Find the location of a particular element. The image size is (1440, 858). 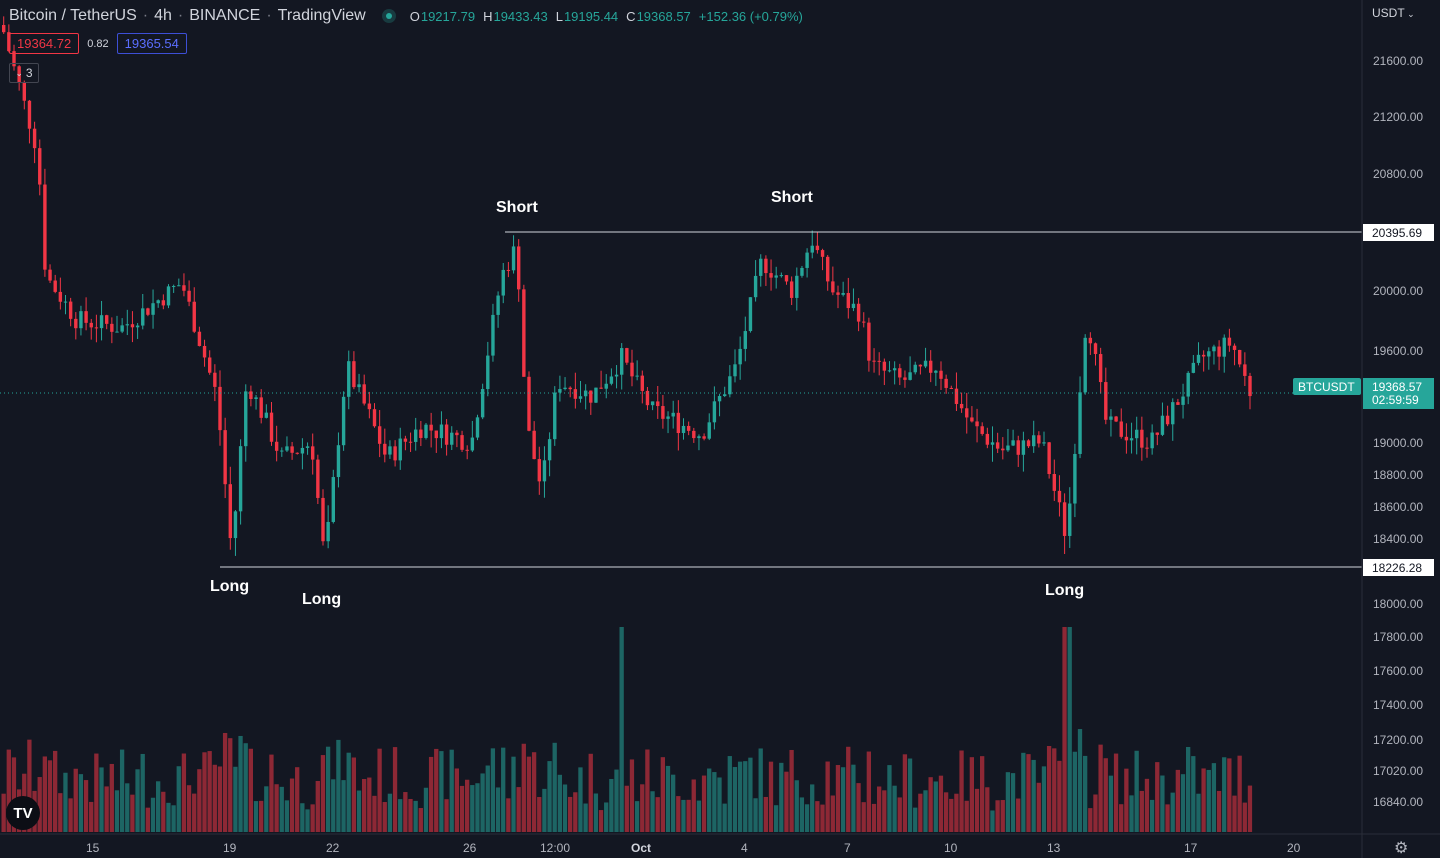

interval: 4h is located at coordinates (163, 15).